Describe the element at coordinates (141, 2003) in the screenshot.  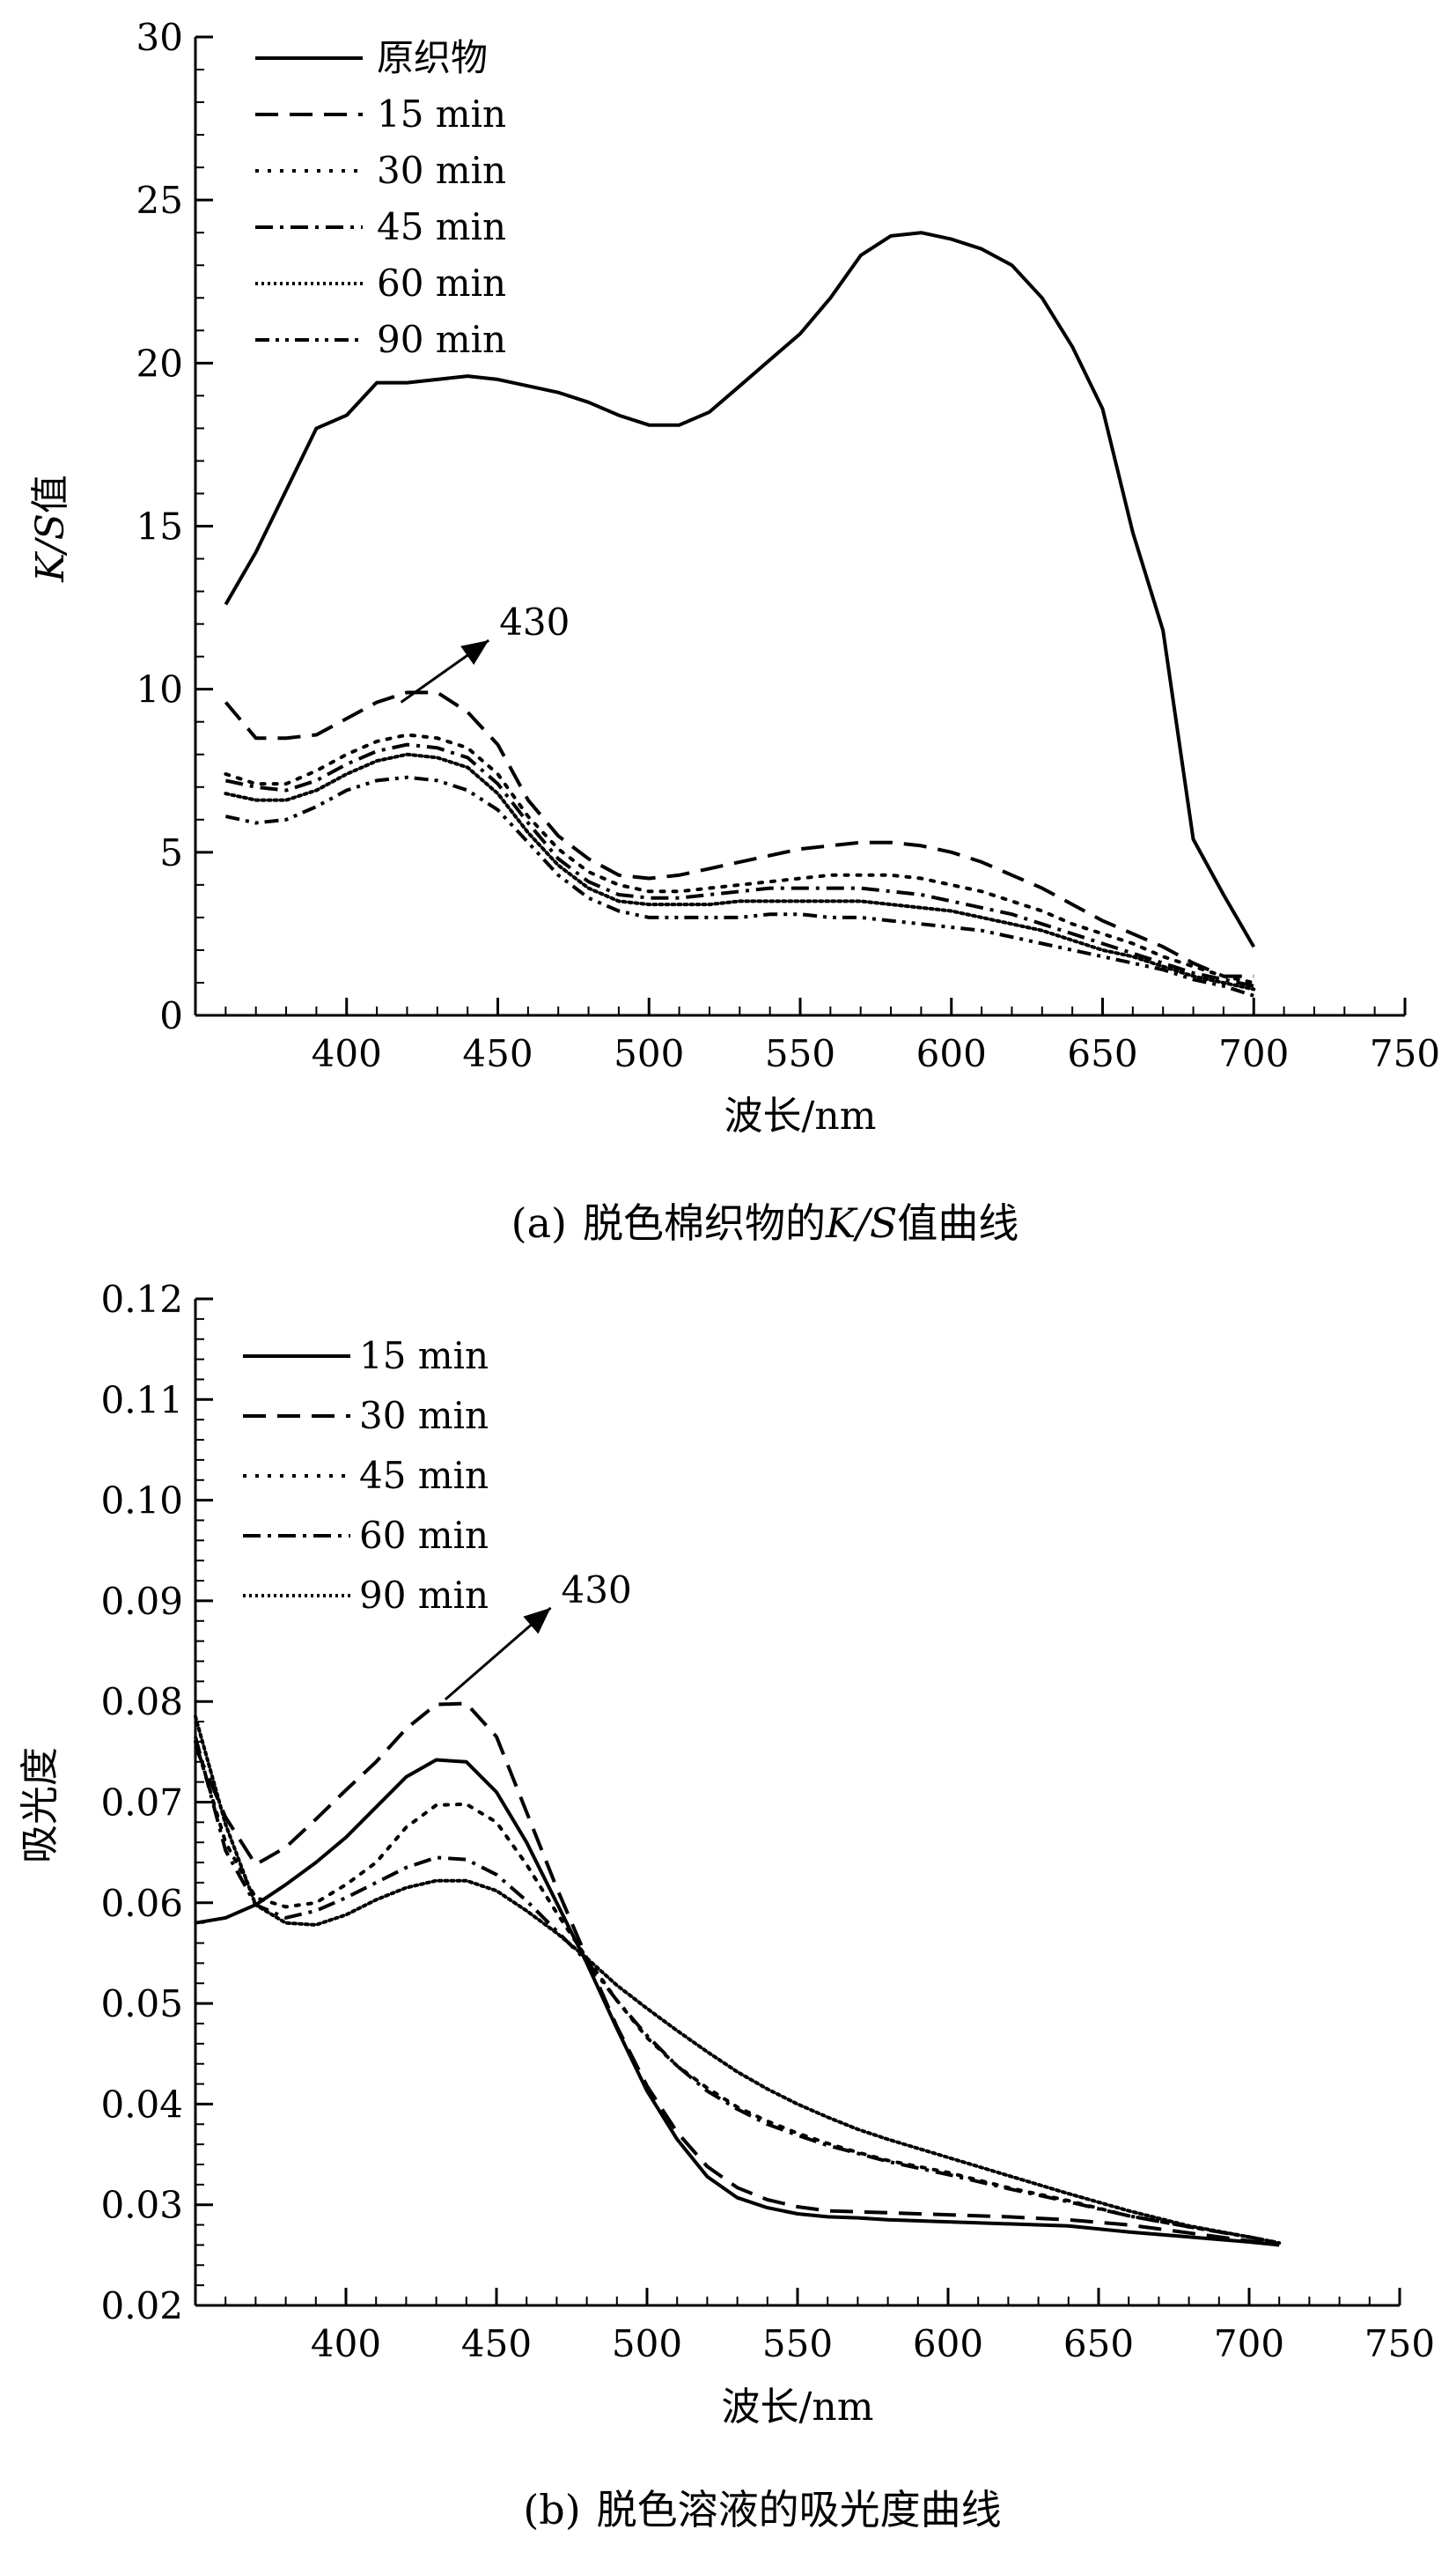
I see `y-tick-label: 0.05` at that location.